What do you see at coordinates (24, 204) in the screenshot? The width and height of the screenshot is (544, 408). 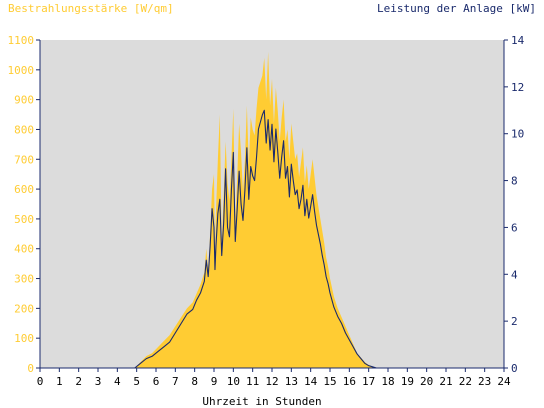 I see `left-axis-ticks: 0 100 200 300 400 500 600 700 800 900 1000 1100` at bounding box center [24, 204].